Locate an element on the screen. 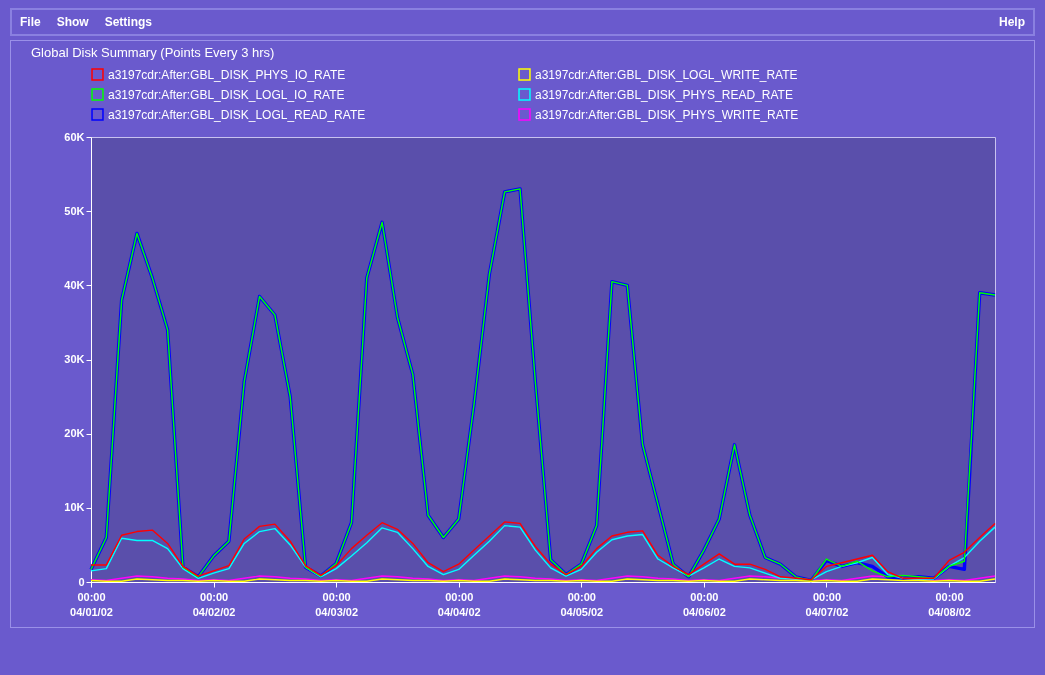 This screenshot has height=675, width=1045. y-tick-label: 20K is located at coordinates (74, 433).